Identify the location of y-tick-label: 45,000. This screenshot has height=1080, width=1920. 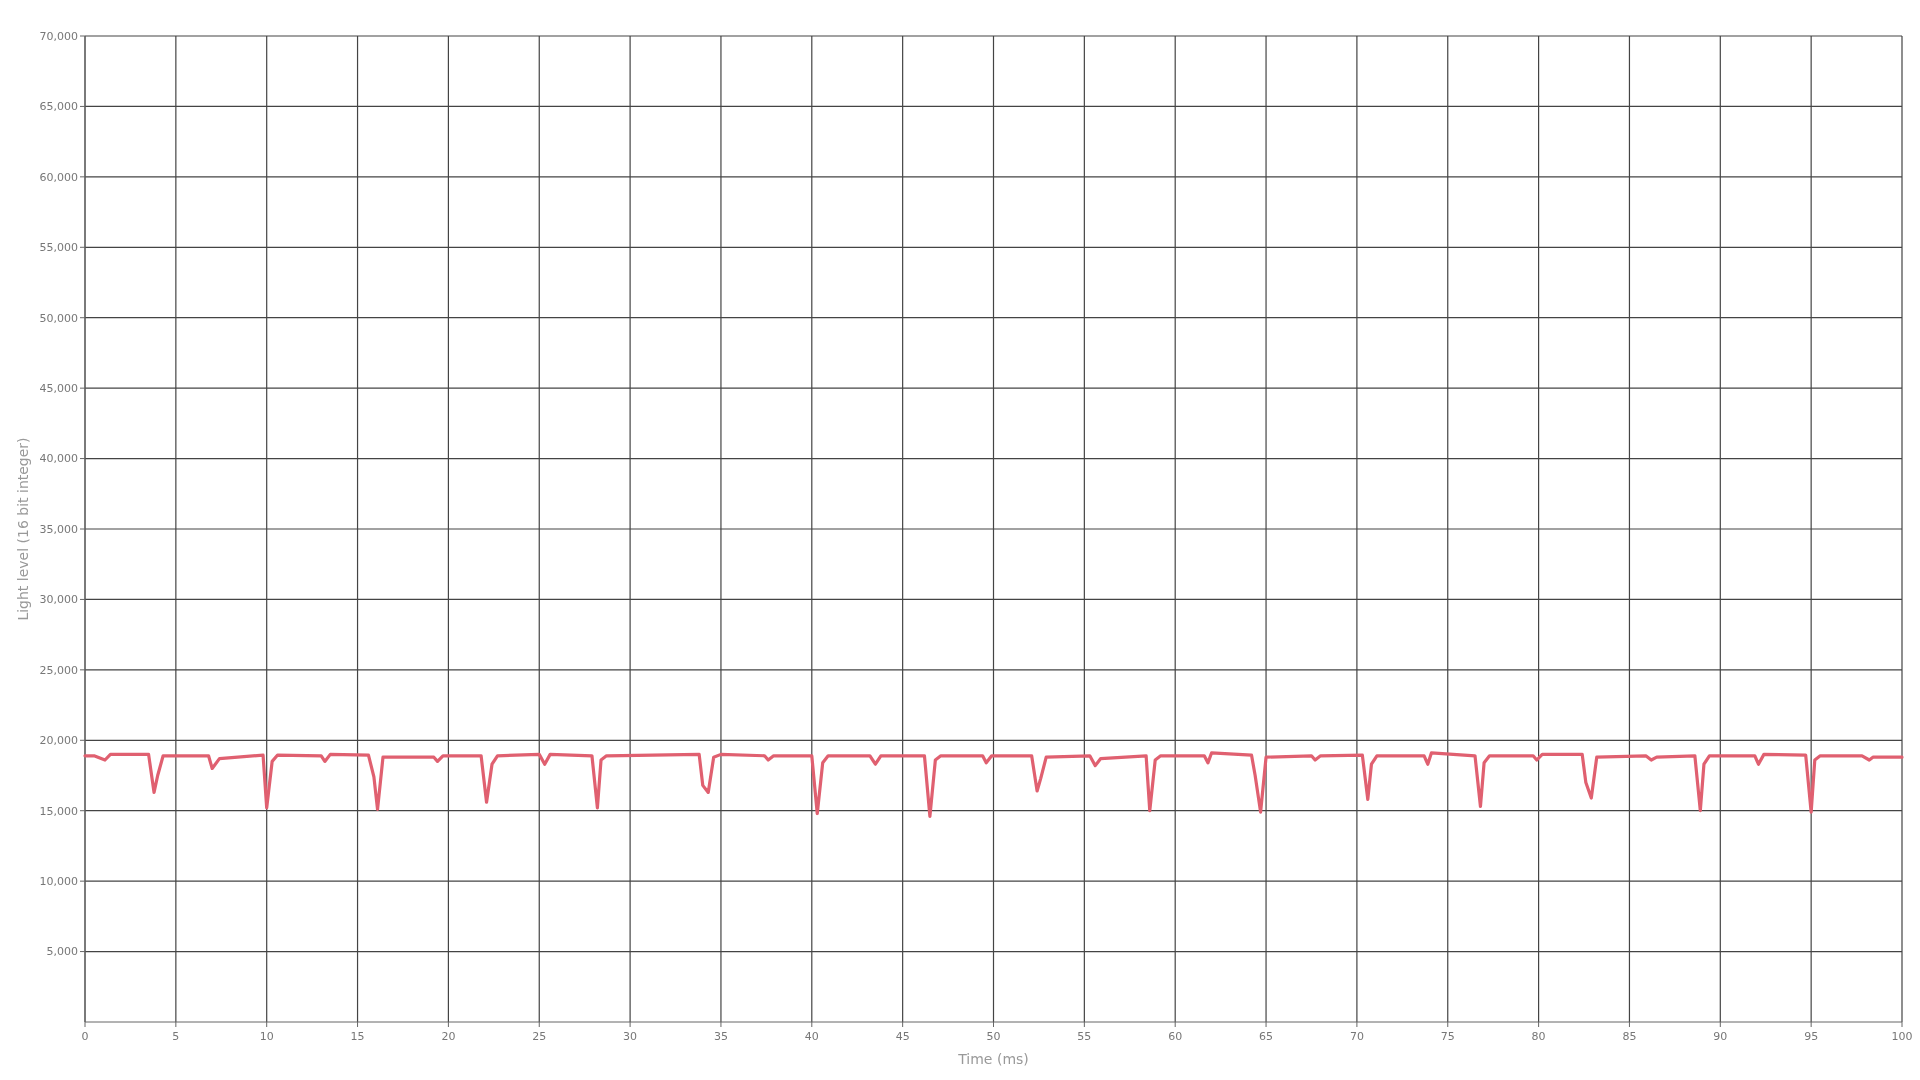
(58, 388).